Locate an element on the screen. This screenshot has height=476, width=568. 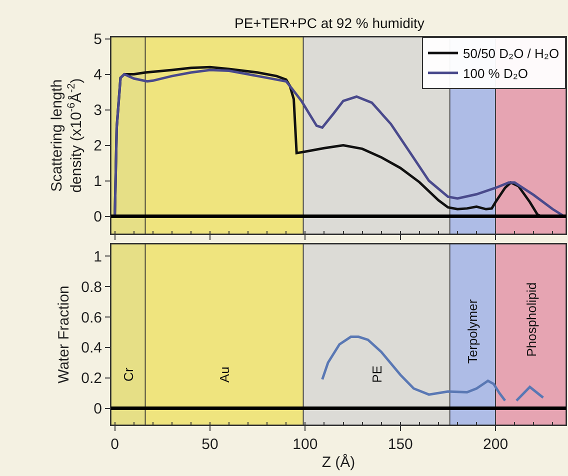
y-tick-label: 5 is located at coordinates (98, 39).